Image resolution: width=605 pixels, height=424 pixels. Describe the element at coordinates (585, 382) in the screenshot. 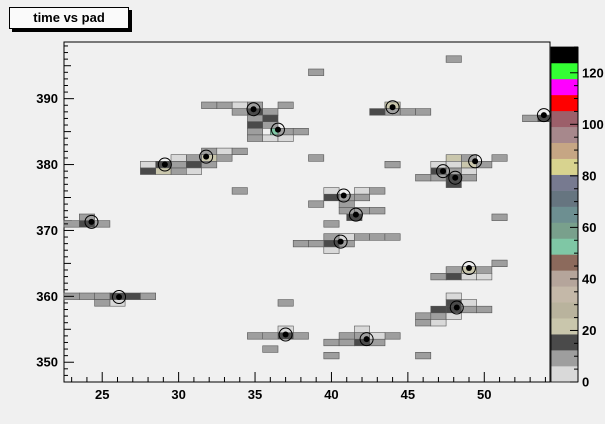

I see `z-tick-label: 0` at that location.